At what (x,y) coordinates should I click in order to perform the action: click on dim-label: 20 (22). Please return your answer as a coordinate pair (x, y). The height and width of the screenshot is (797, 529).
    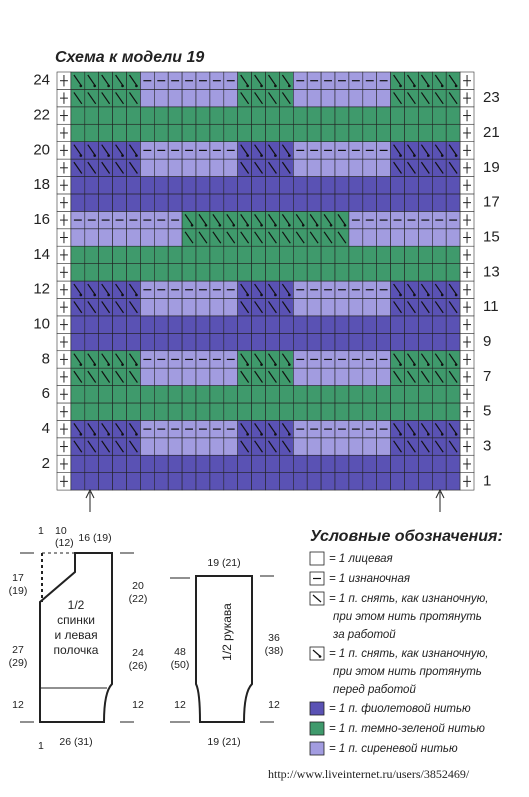
    Looking at the image, I should click on (138, 592).